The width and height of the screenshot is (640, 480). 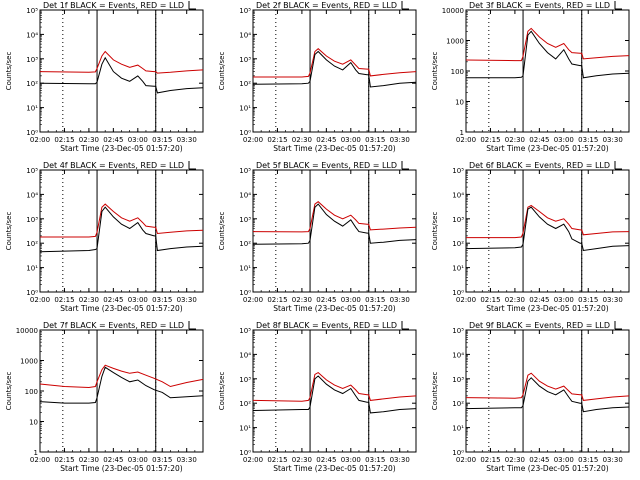 What do you see at coordinates (458, 195) in the screenshot?
I see `y-tick-label: 10⁴` at bounding box center [458, 195].